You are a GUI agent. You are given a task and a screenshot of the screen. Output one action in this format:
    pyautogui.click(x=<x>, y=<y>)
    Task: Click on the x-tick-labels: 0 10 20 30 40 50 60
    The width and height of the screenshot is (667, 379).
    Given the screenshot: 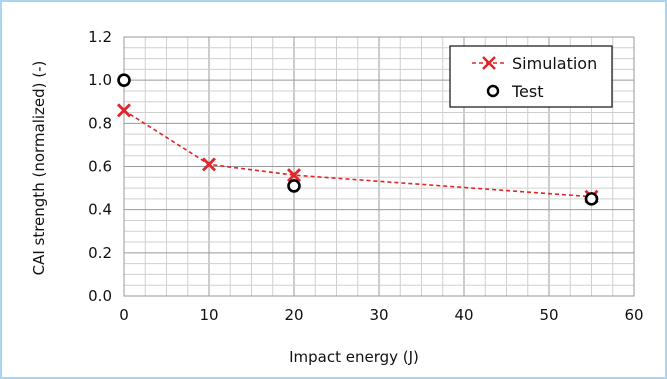 What is the action you would take?
    pyautogui.click(x=381, y=315)
    